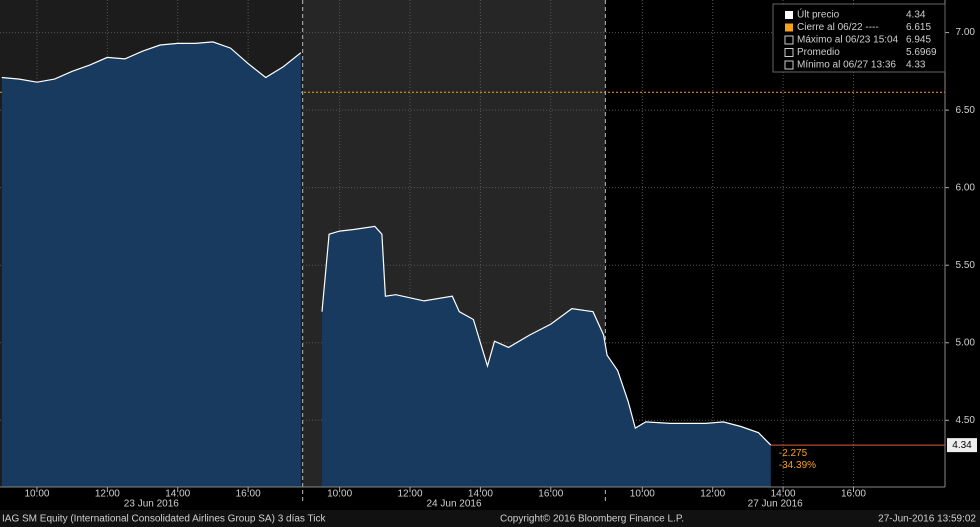 The image size is (980, 527). What do you see at coordinates (966, 32) in the screenshot?
I see `y-tick-label: 7.00` at bounding box center [966, 32].